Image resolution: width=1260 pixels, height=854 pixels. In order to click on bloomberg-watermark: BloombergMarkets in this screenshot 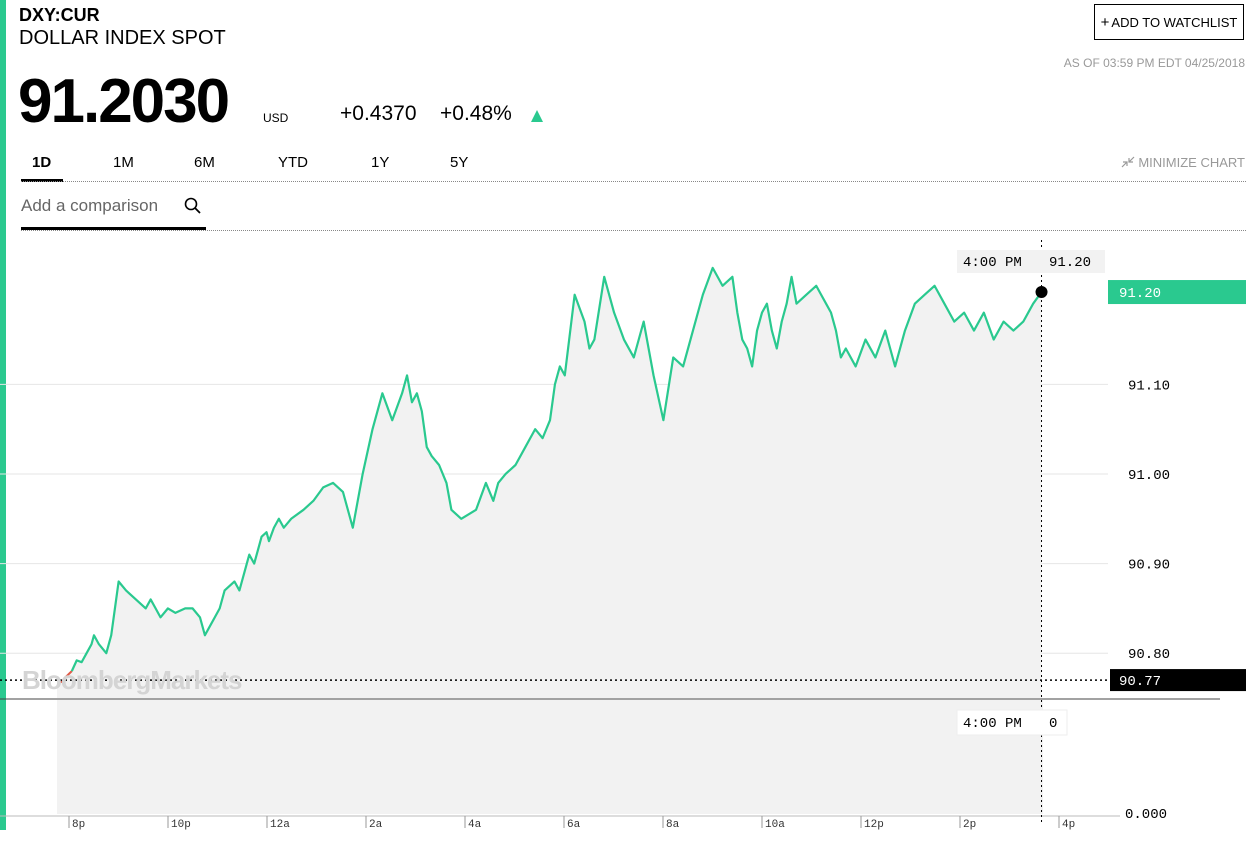, I will do `click(132, 680)`.